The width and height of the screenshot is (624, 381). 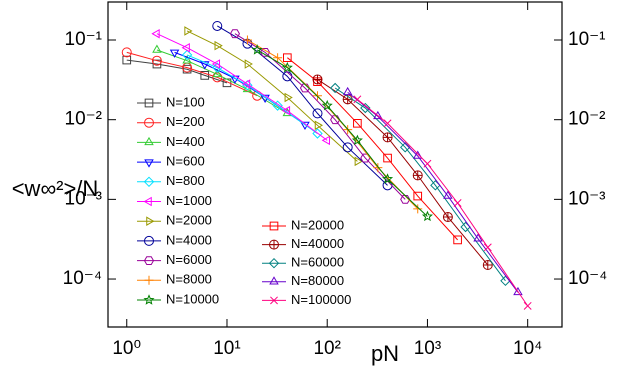 I want to click on y-axis-label: <w∞²>/N, so click(x=55, y=188).